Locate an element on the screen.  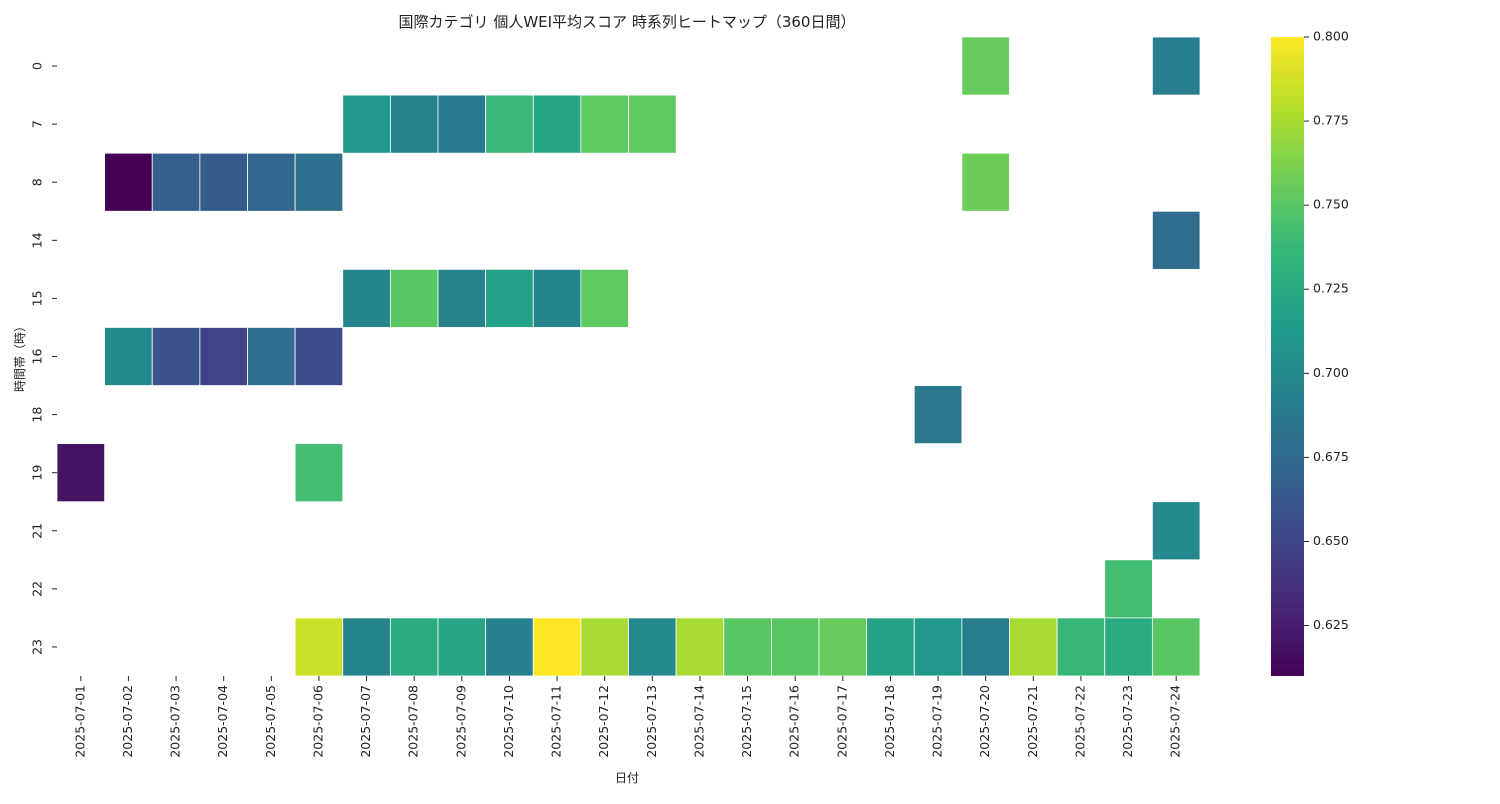
x-tick-label: 2025-07-16 is located at coordinates (794, 721).